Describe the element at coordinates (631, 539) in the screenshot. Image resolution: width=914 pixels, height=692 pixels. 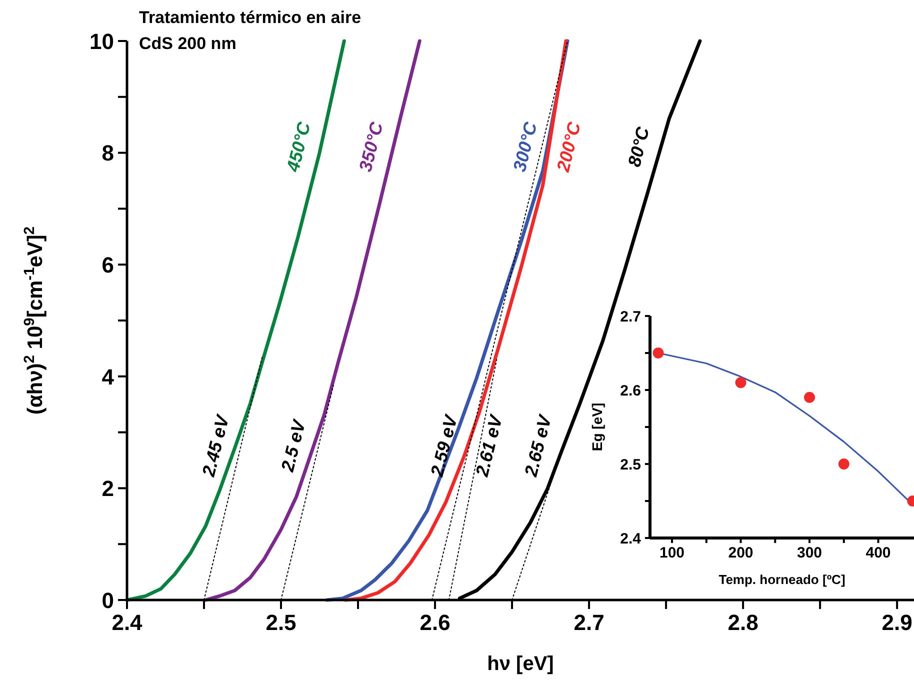
I see `y-tick-label: 2.4` at that location.